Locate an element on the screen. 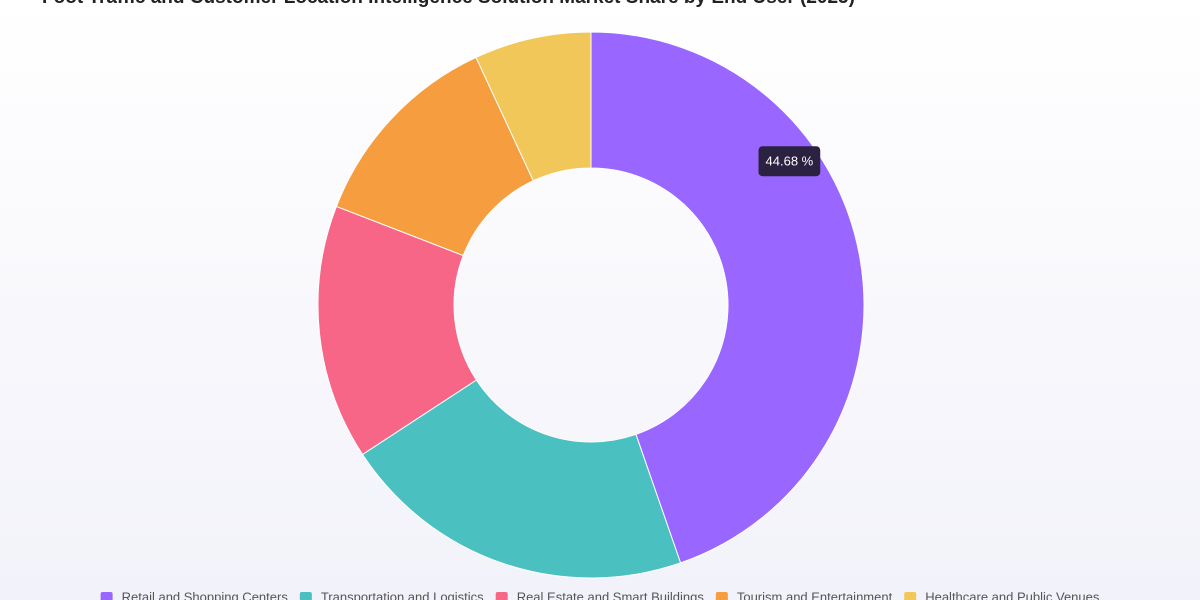 The image size is (1200, 600). legend-label: Transportation and Logistics is located at coordinates (402, 594).